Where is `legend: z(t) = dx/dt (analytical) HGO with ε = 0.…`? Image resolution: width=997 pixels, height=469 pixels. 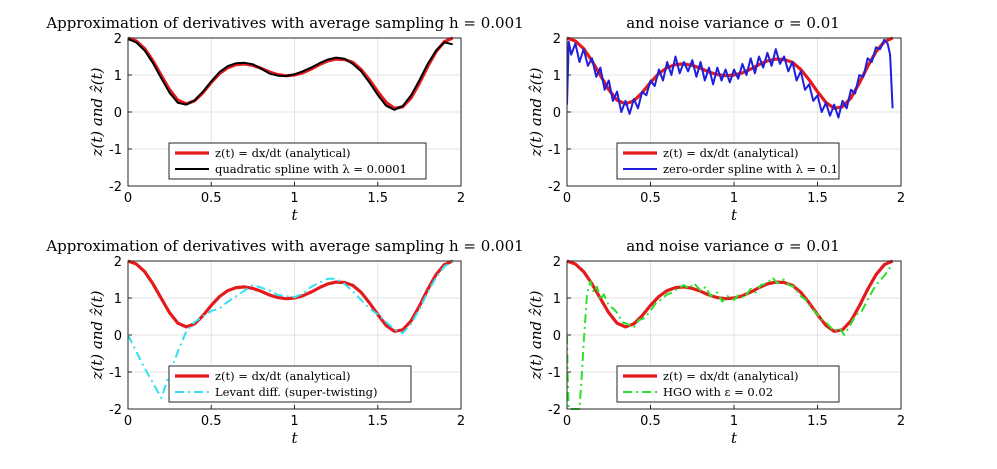
legend: z(t) = dx/dt (analytical) HGO with ε = 0.… is located at coordinates (728, 384).